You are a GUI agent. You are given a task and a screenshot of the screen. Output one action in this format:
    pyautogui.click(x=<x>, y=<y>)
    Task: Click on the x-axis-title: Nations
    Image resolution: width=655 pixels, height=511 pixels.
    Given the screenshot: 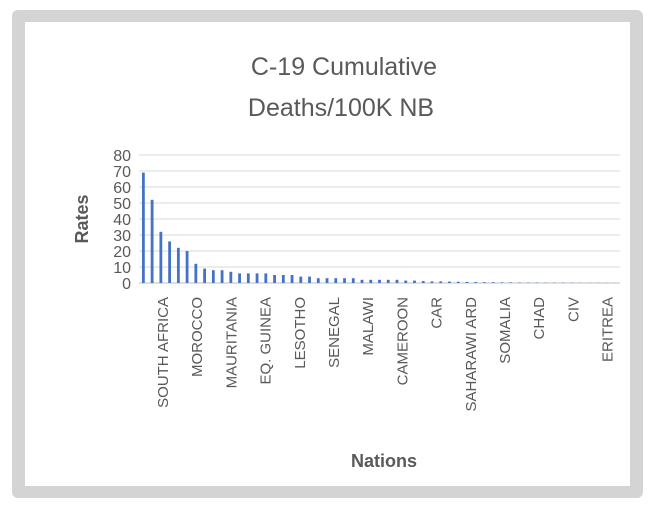 What is the action you would take?
    pyautogui.click(x=384, y=461)
    